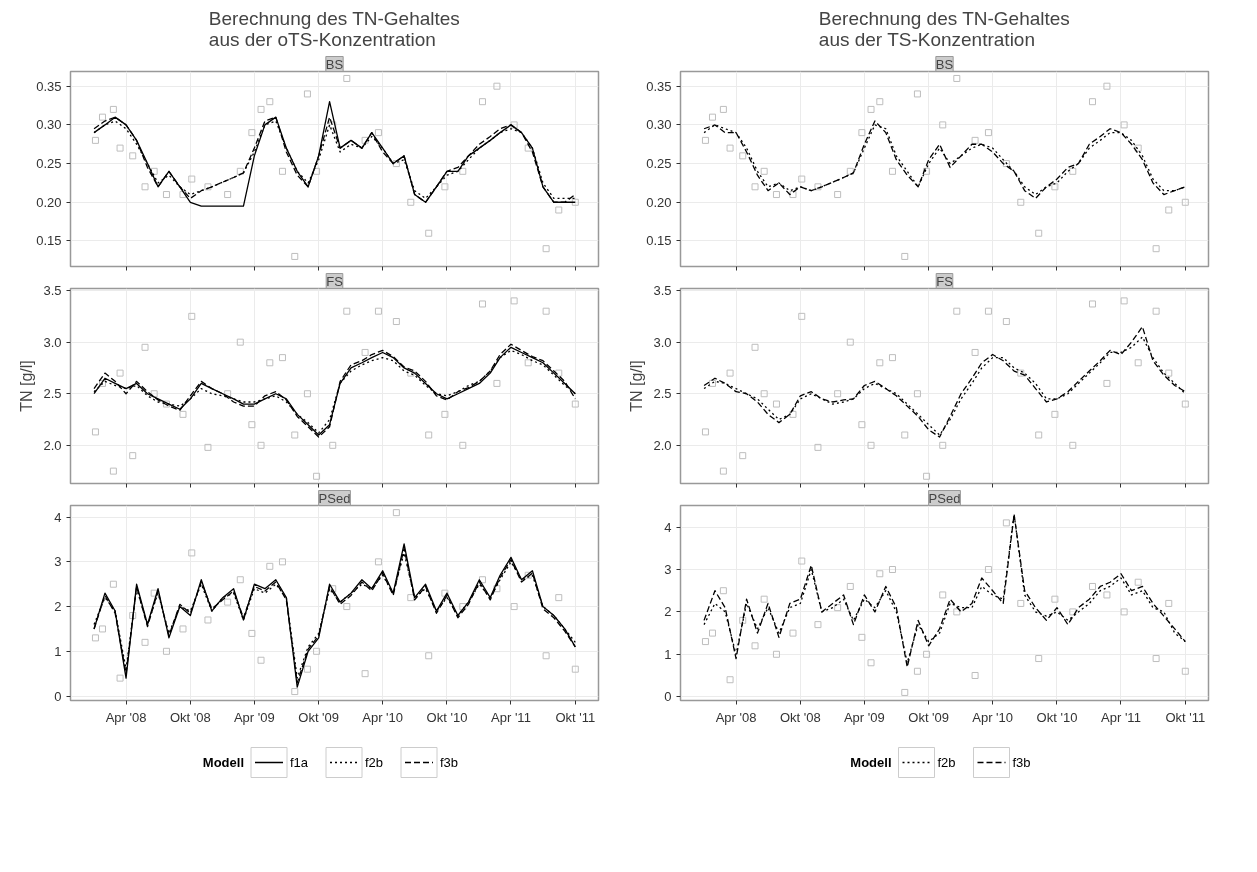  I want to click on legend-label: f1a, so click(299, 762).